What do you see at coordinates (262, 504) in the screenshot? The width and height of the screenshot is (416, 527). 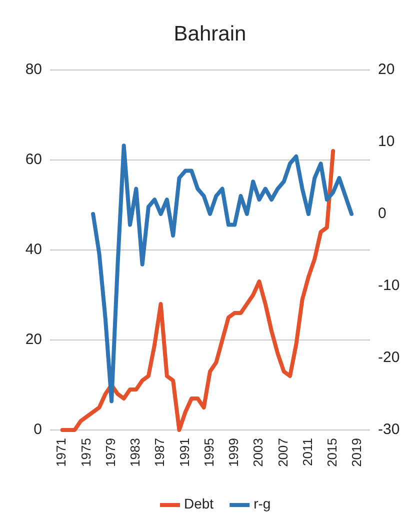 I see `legend-label: r-g` at bounding box center [262, 504].